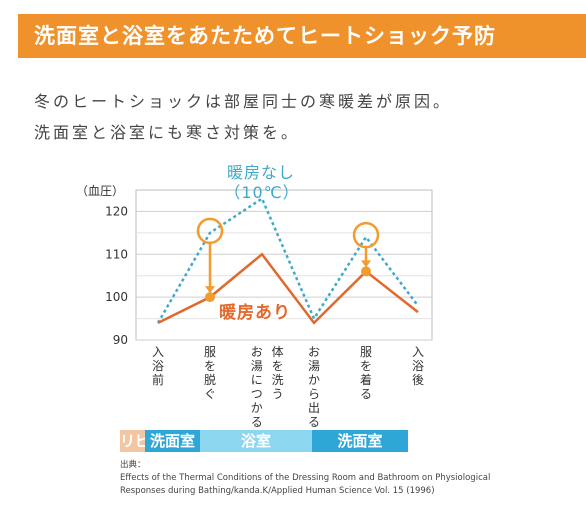  What do you see at coordinates (255, 312) in the screenshot?
I see `heated-label: 暖房あり` at bounding box center [255, 312].